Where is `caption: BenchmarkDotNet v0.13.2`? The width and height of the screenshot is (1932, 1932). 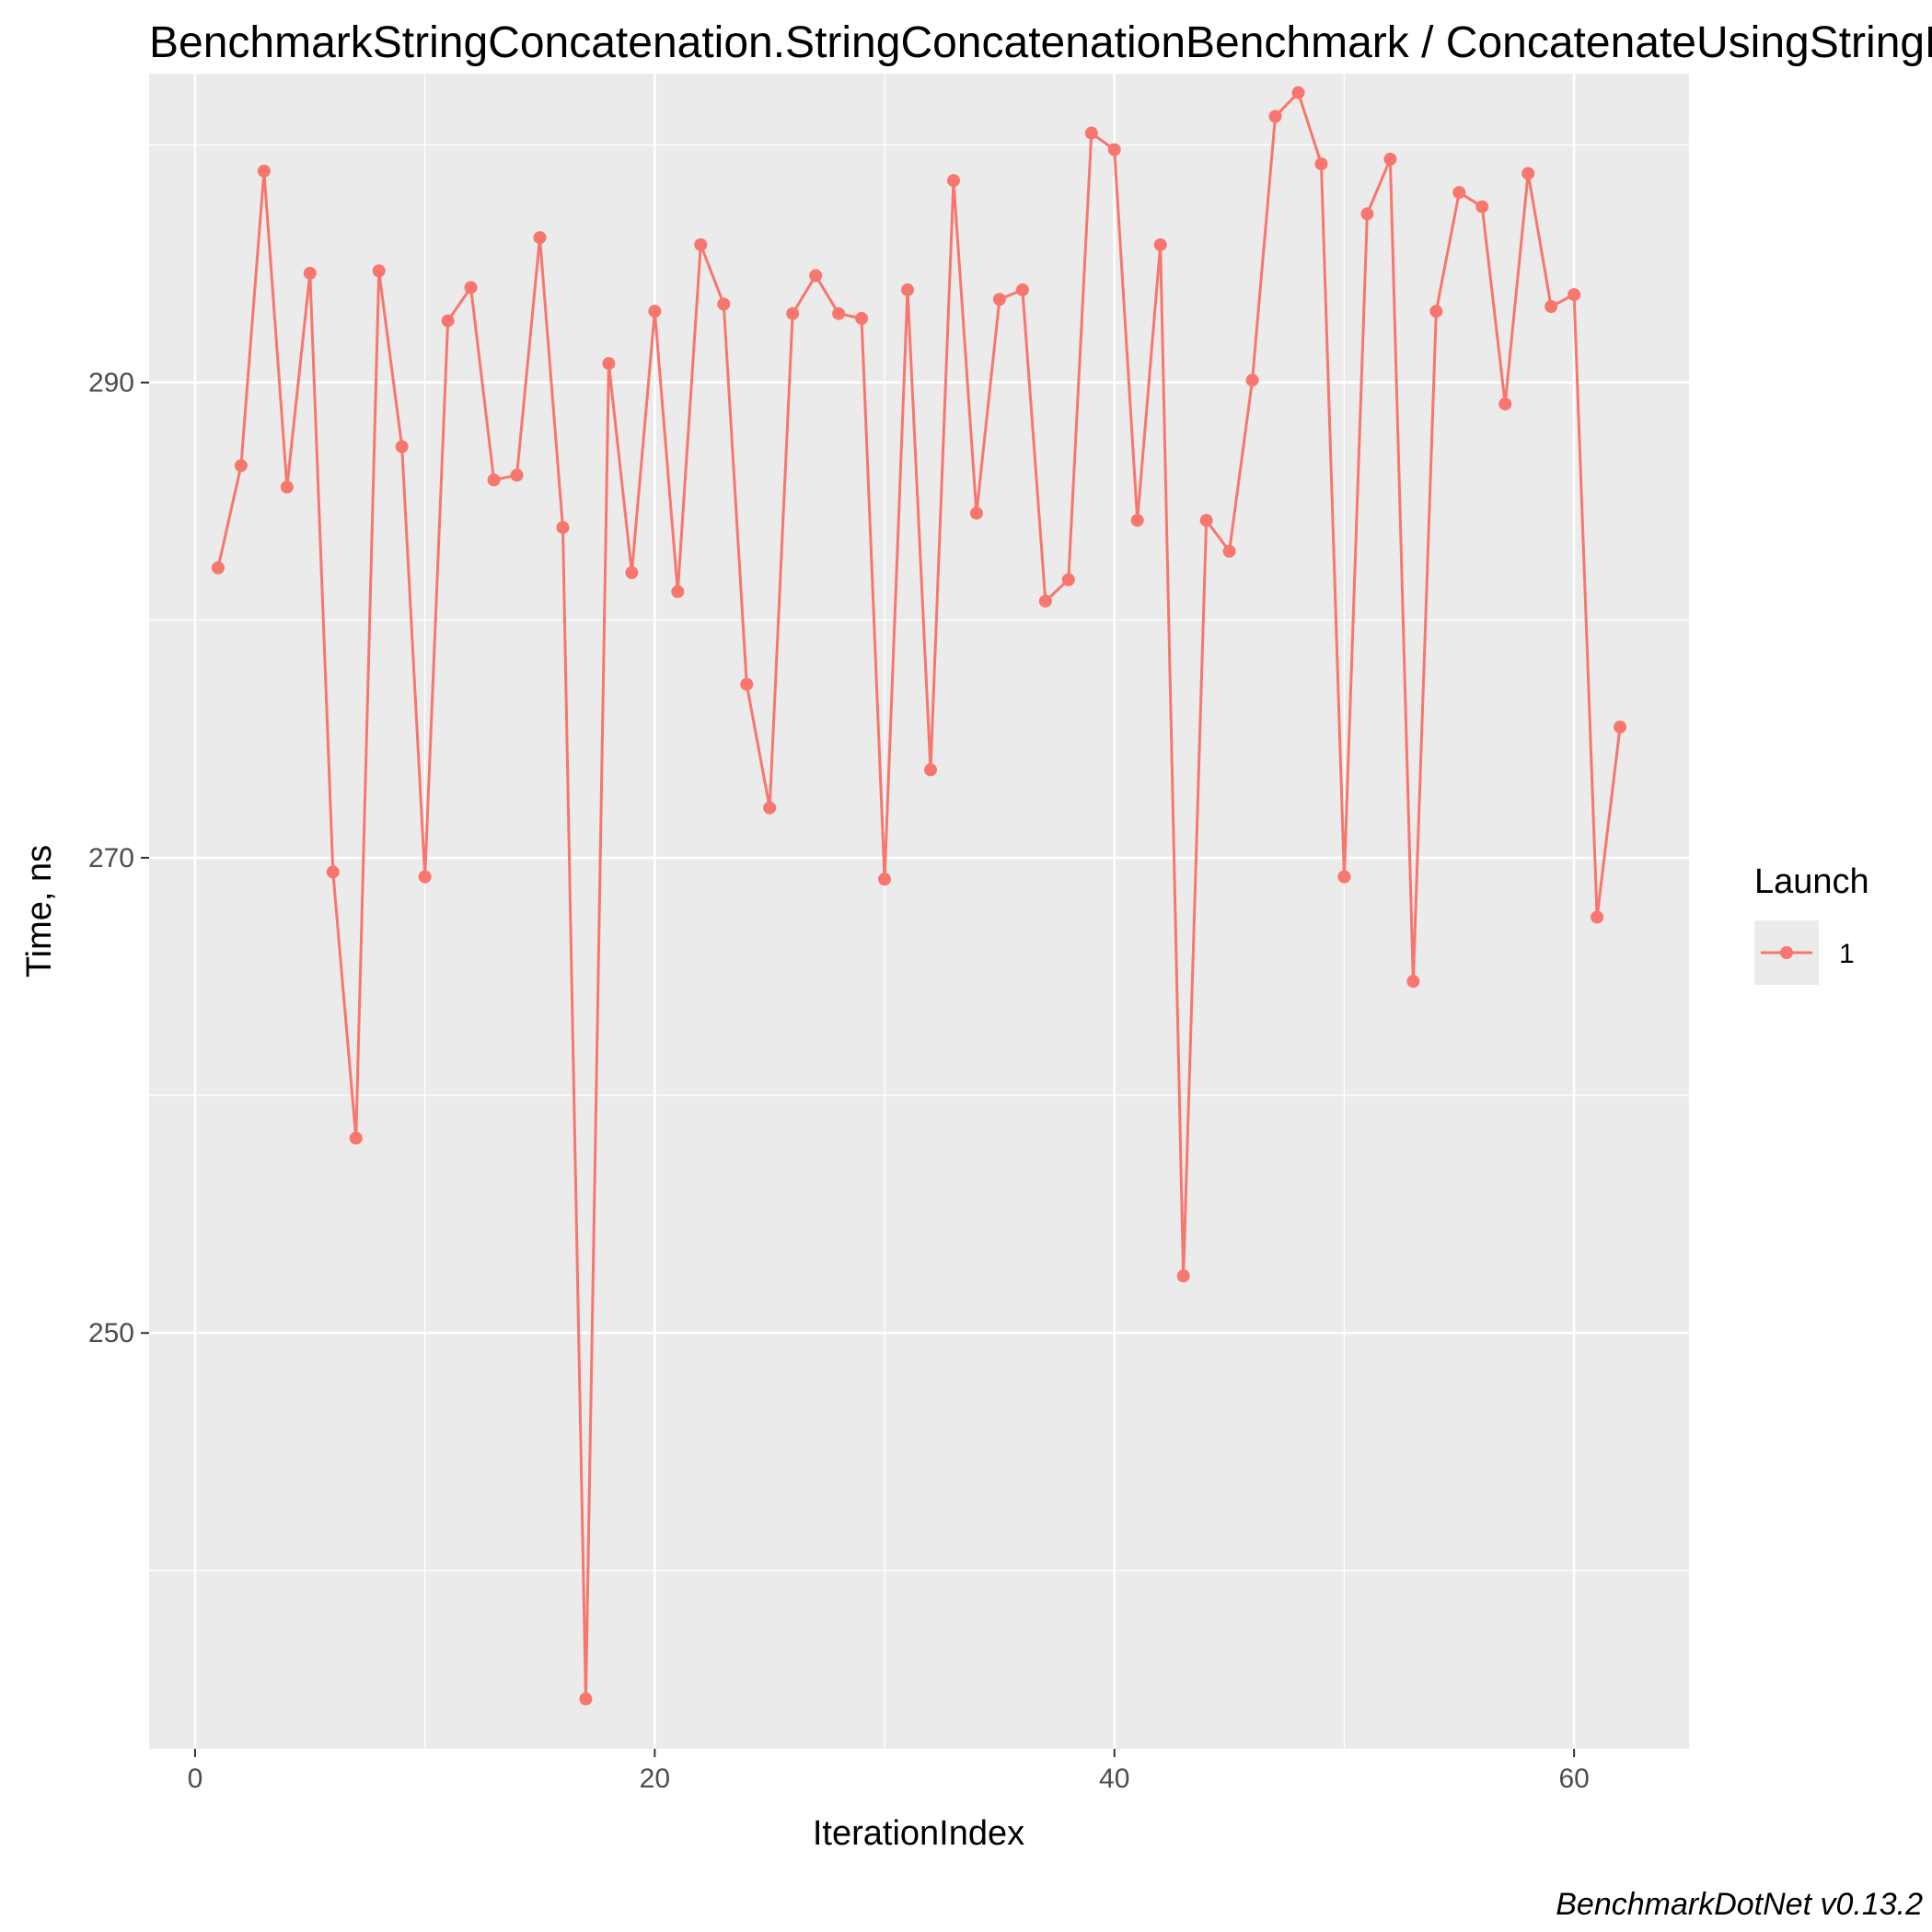
caption: BenchmarkDotNet v0.13.2 is located at coordinates (1740, 1905).